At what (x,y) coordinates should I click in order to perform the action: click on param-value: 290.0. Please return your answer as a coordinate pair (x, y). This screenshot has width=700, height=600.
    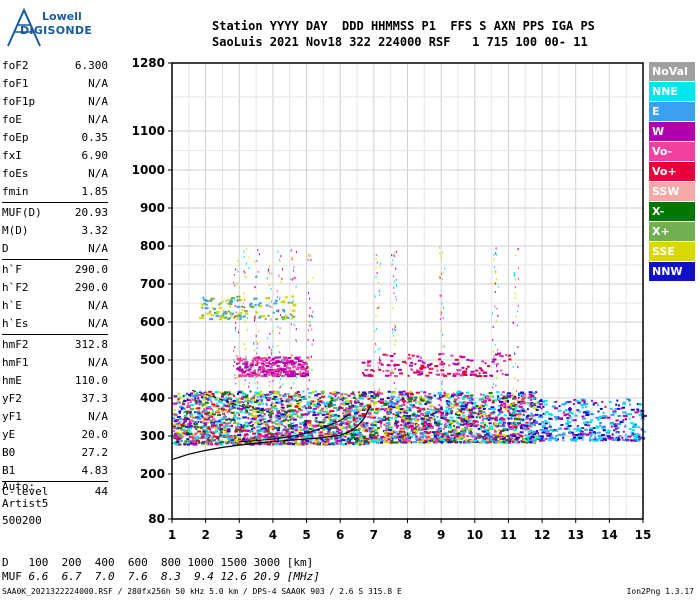
    Looking at the image, I should click on (91, 269).